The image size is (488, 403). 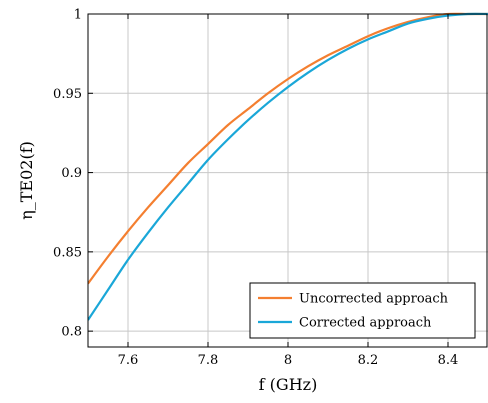 What do you see at coordinates (374, 299) in the screenshot?
I see `legend-label-uncorrected-approach: Uncorrected approach` at bounding box center [374, 299].